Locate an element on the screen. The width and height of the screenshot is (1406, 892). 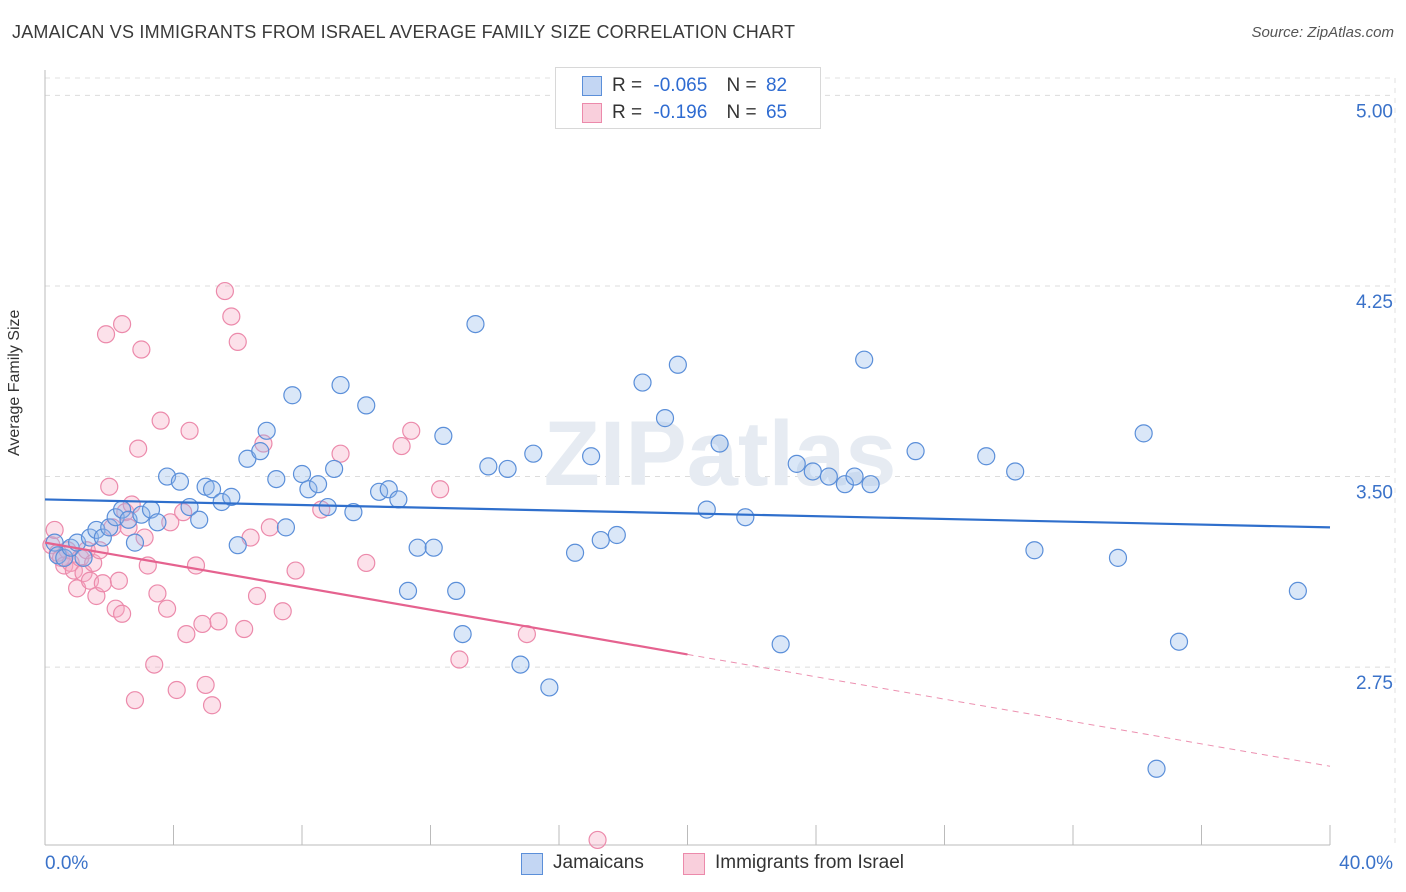
jamaicans-swatch is located at coordinates (592, 86).